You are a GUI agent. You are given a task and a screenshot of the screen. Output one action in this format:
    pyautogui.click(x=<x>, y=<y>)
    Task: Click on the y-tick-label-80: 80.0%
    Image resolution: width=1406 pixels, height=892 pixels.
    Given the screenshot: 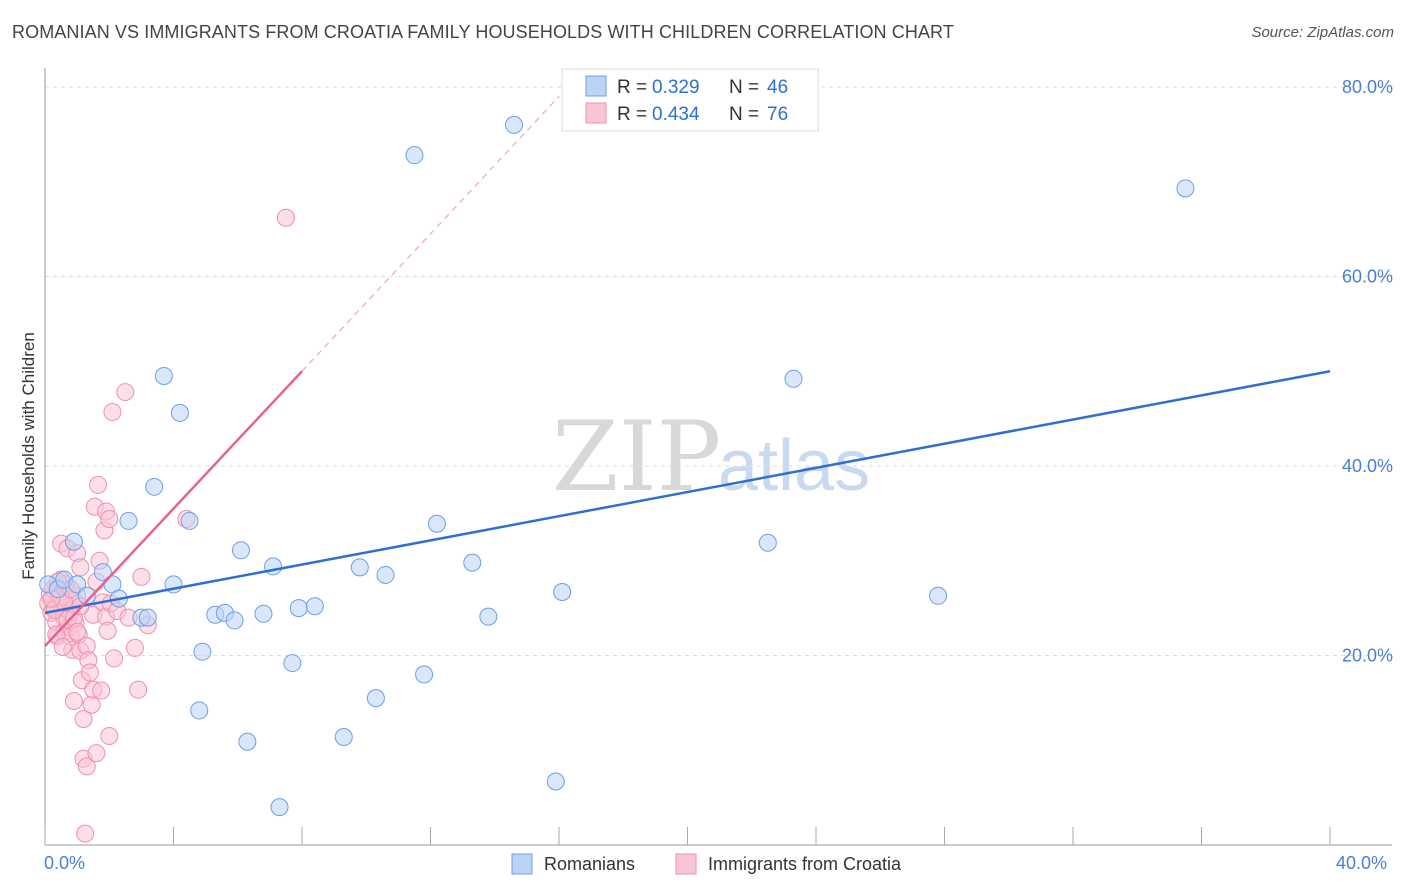 What is the action you would take?
    pyautogui.click(x=1367, y=87)
    